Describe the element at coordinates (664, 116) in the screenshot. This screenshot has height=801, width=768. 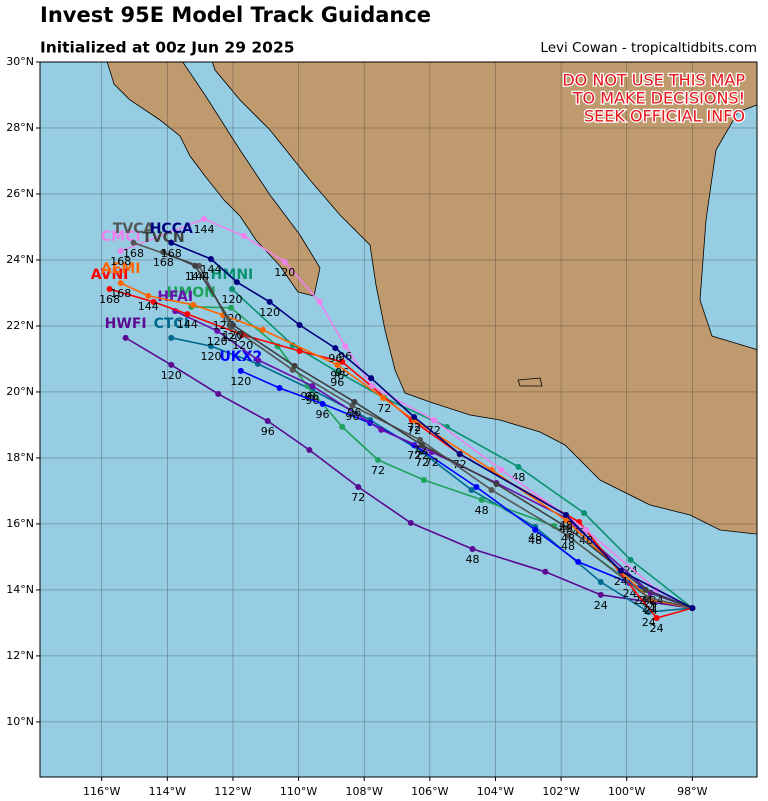
I see `warning: SEEK OFFICIAL INFO` at that location.